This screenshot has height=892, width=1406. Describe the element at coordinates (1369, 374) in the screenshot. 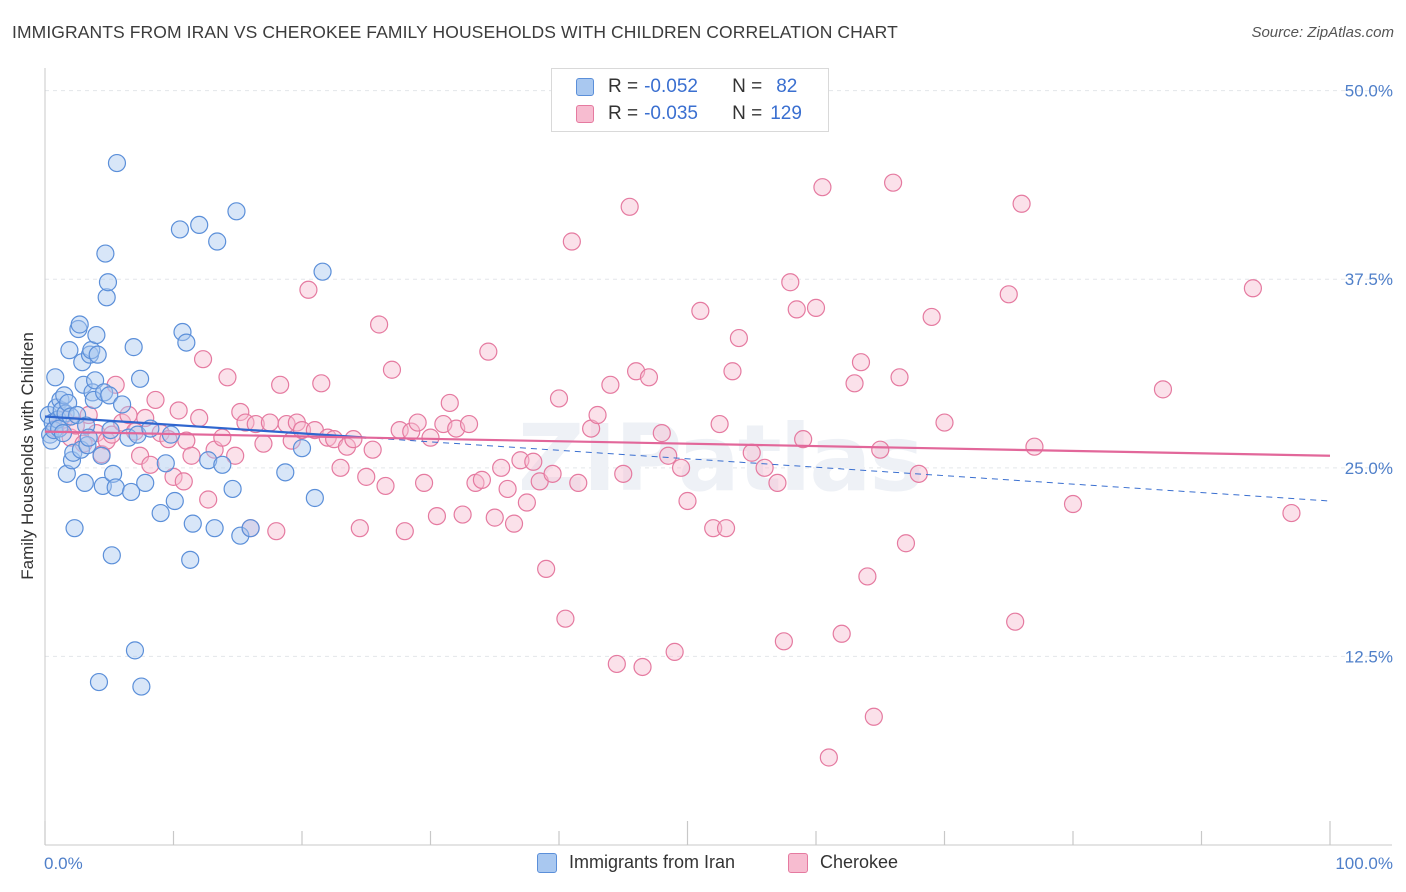

I see `y-tick-labels: 12.5% 25.0% 37.5% 50.0%` at that location.